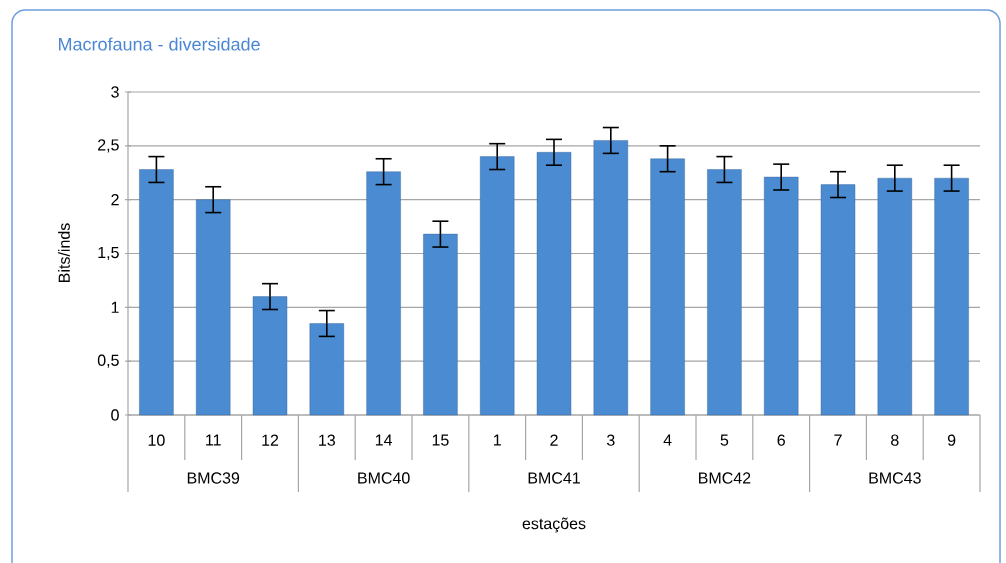 Image resolution: width=1006 pixels, height=563 pixels. Describe the element at coordinates (895, 478) in the screenshot. I see `text: BMC43` at that location.